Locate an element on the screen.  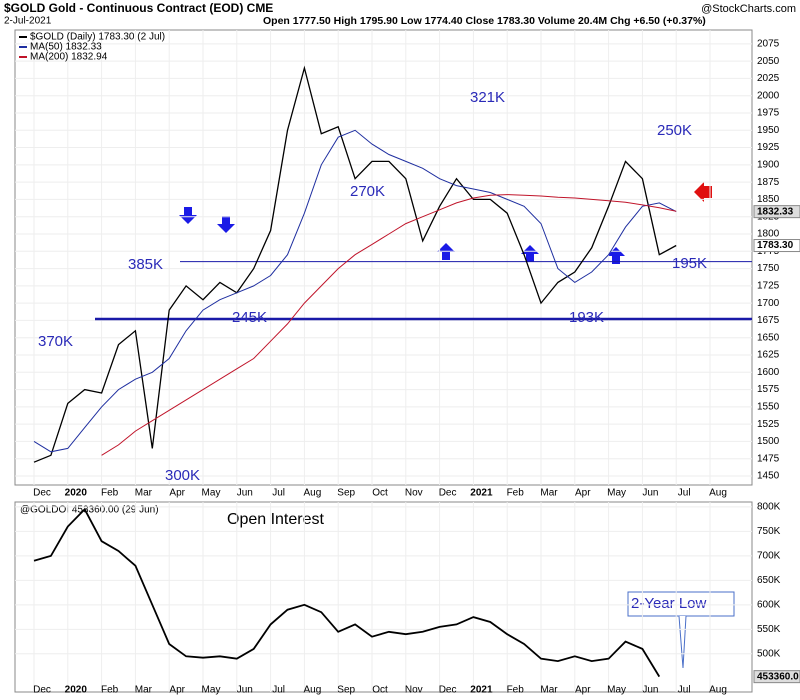
y-tick-label: 750K is located at coordinates (769, 531).